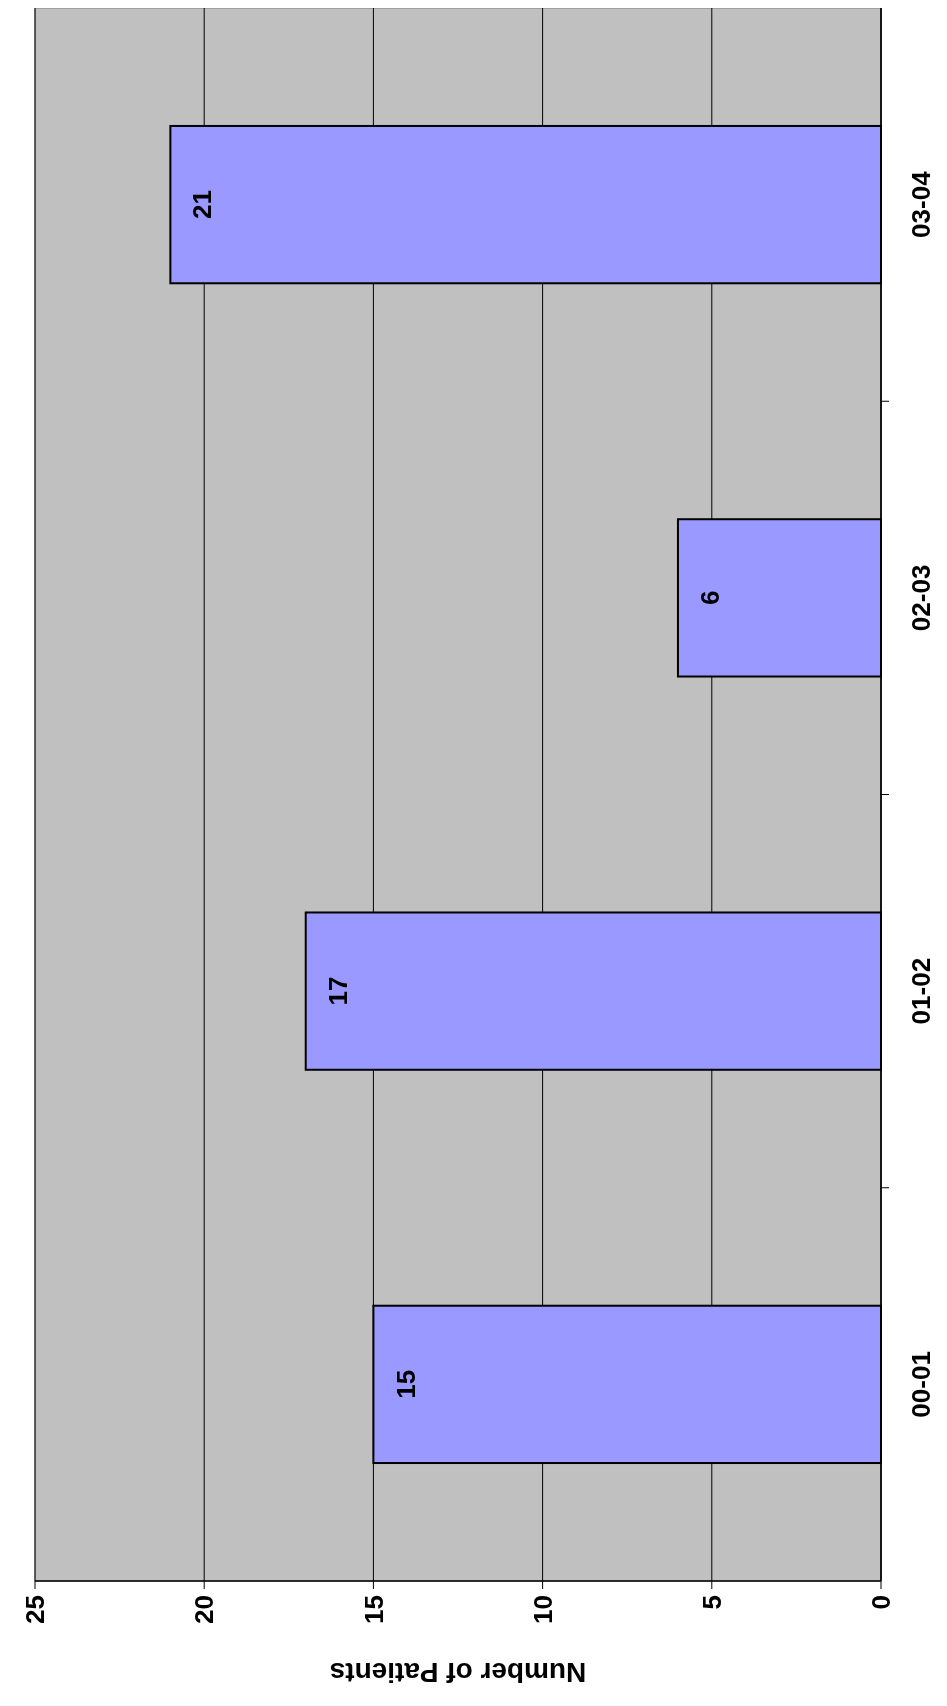 The width and height of the screenshot is (947, 1706). I want to click on x-tick-label: 0, so click(881, 1602).